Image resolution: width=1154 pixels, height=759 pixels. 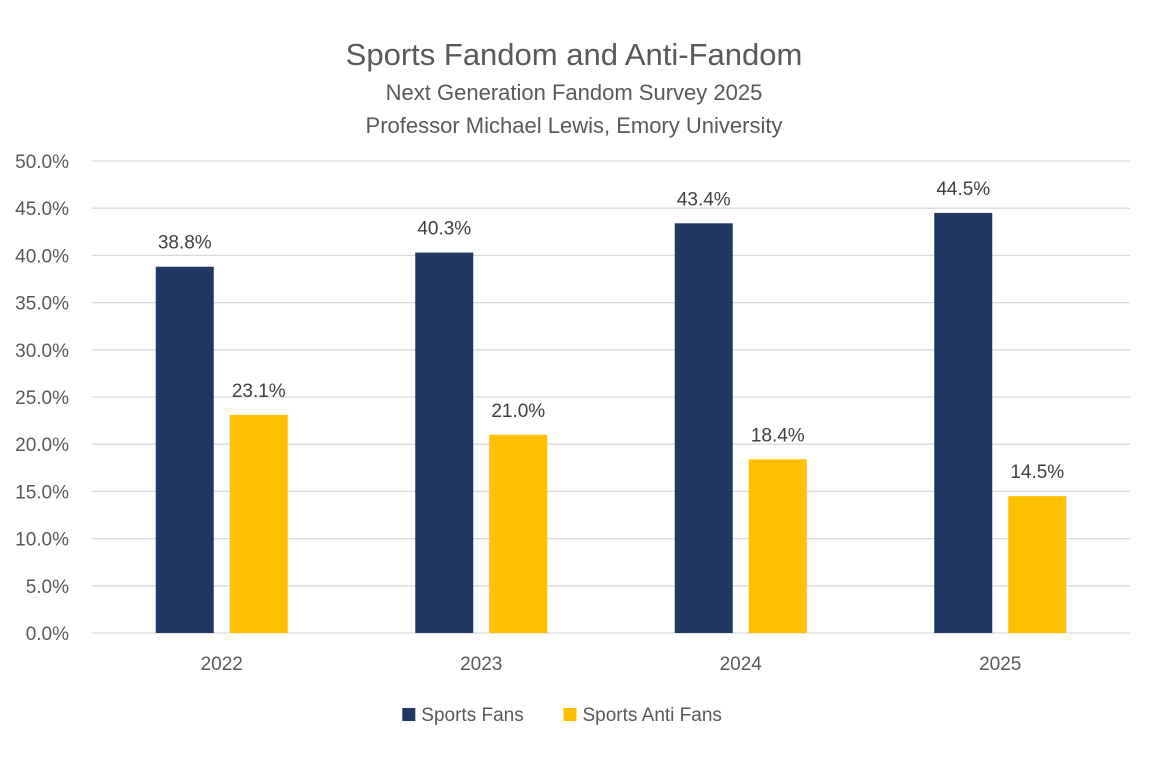 I want to click on bar-sports-anti-fans-2023, so click(x=518, y=533).